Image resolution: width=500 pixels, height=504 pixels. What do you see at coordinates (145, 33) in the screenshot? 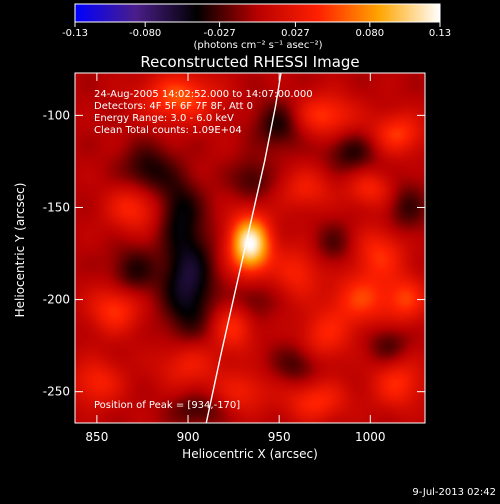
I see `colorbar-tick-label: -0.080` at bounding box center [145, 33].